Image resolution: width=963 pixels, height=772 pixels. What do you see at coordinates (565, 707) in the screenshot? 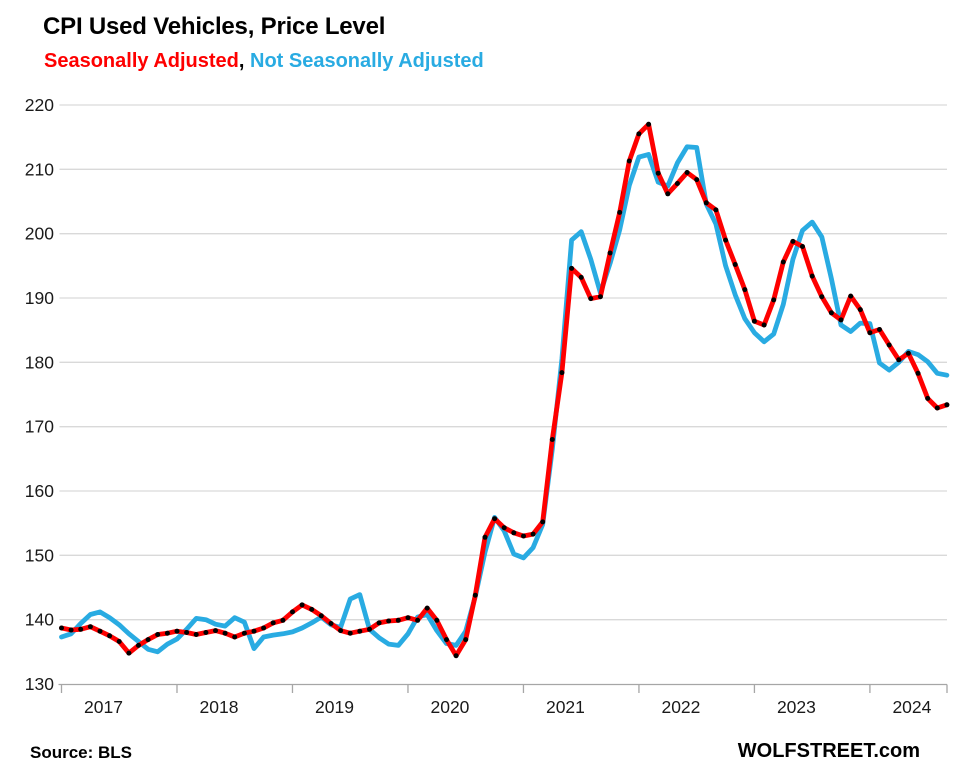
I see `x-axis-label: 2021` at bounding box center [565, 707].